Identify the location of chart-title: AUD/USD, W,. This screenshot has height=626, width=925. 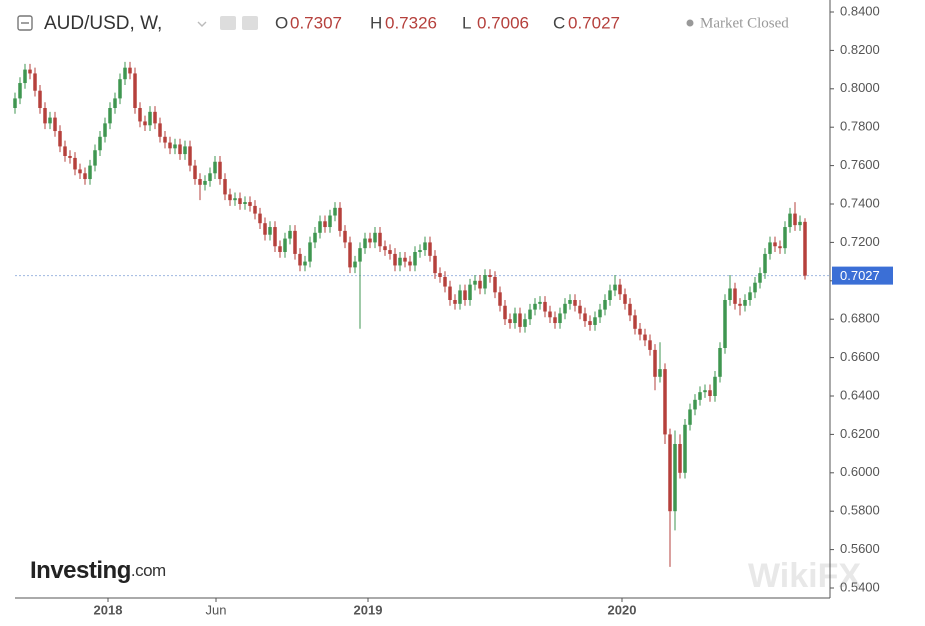
(103, 23).